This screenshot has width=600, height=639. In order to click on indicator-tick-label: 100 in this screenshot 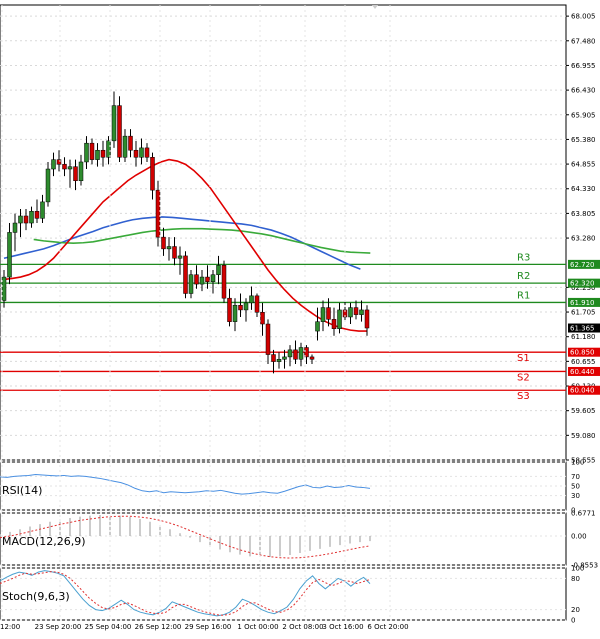, I will do `click(577, 569)`.